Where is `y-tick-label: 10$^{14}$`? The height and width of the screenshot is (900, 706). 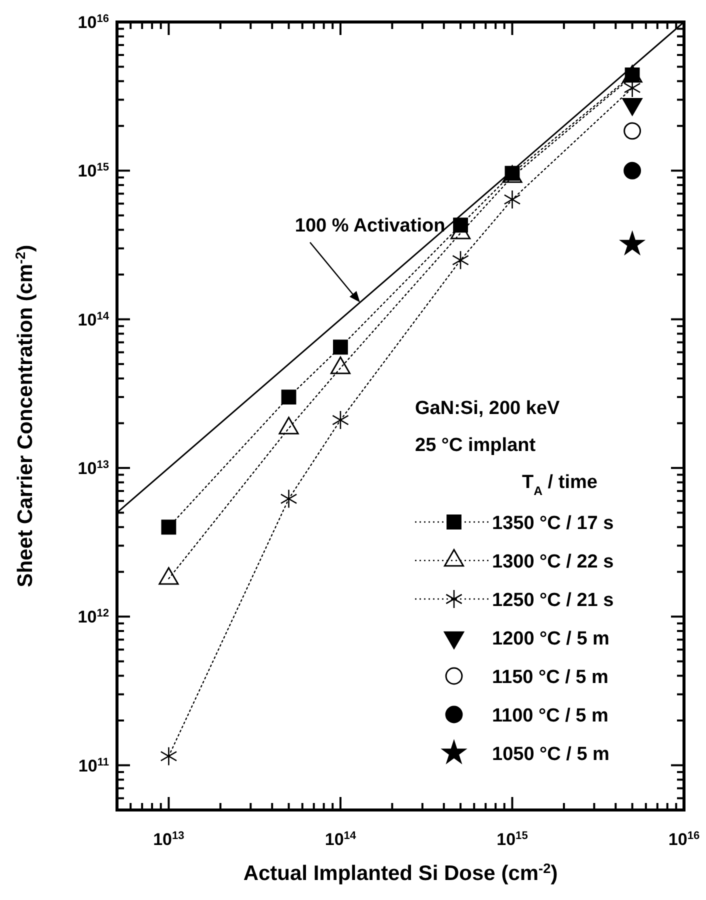 y-tick-label: 10$^{14}$ is located at coordinates (94, 320).